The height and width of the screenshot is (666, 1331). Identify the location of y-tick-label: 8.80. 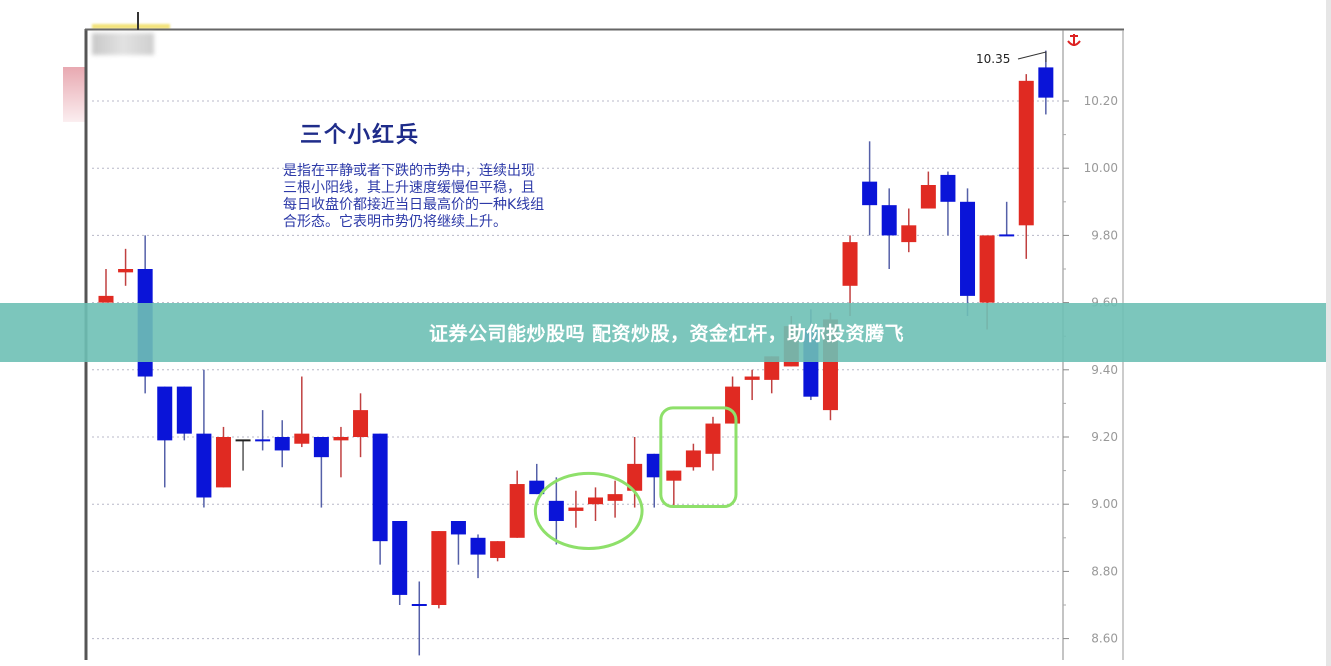
(1104, 571).